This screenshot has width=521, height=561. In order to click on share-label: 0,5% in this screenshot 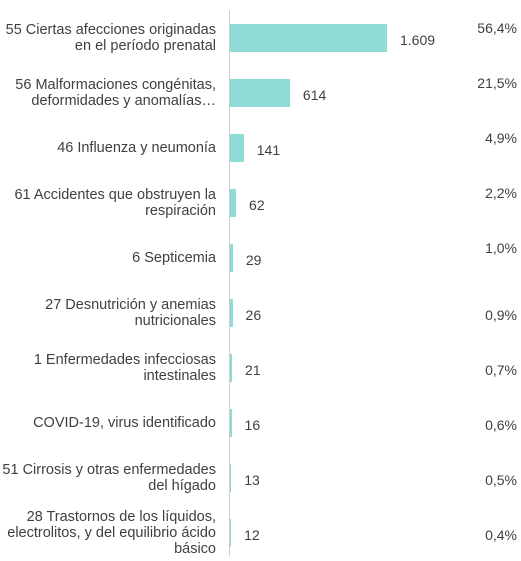, I will do `click(501, 480)`.